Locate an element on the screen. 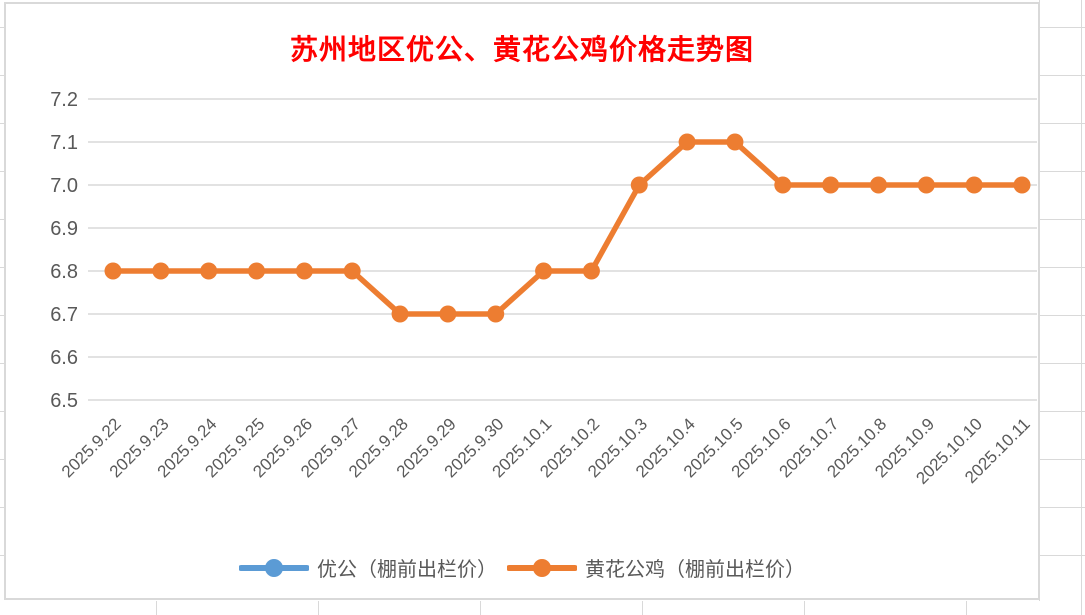 The image size is (1085, 615). chart-title: 苏州地区优公、黄花公鸡价格走势图 is located at coordinates (521, 49).